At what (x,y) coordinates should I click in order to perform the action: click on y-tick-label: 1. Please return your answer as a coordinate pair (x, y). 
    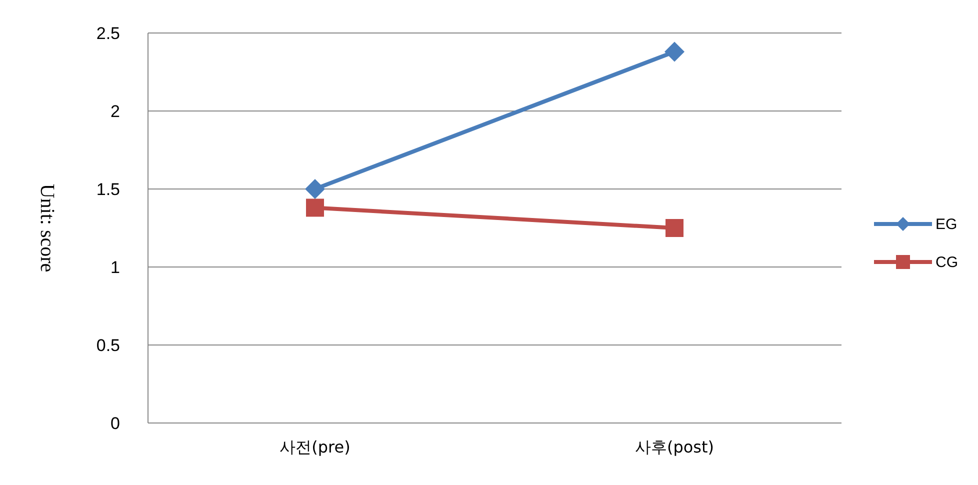
    Looking at the image, I should click on (115, 268).